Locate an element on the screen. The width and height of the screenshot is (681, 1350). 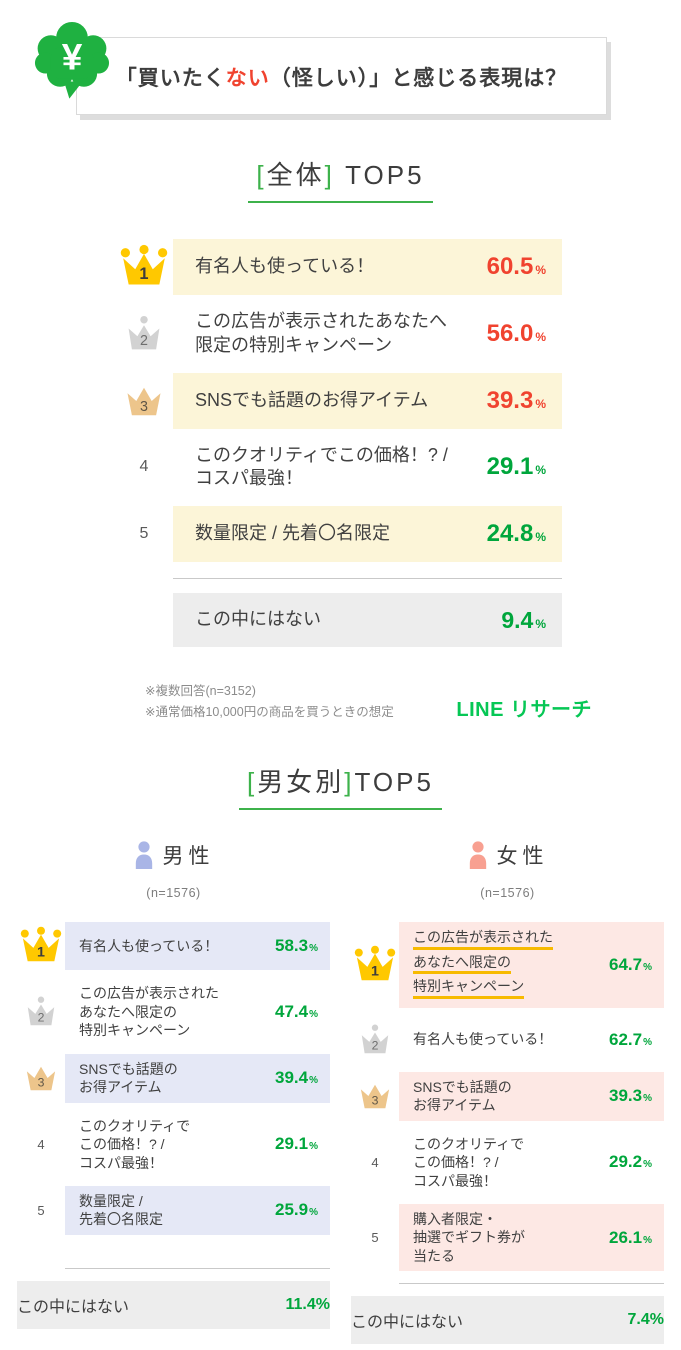
percent-value: 29.2 is located at coordinates (626, 1162).